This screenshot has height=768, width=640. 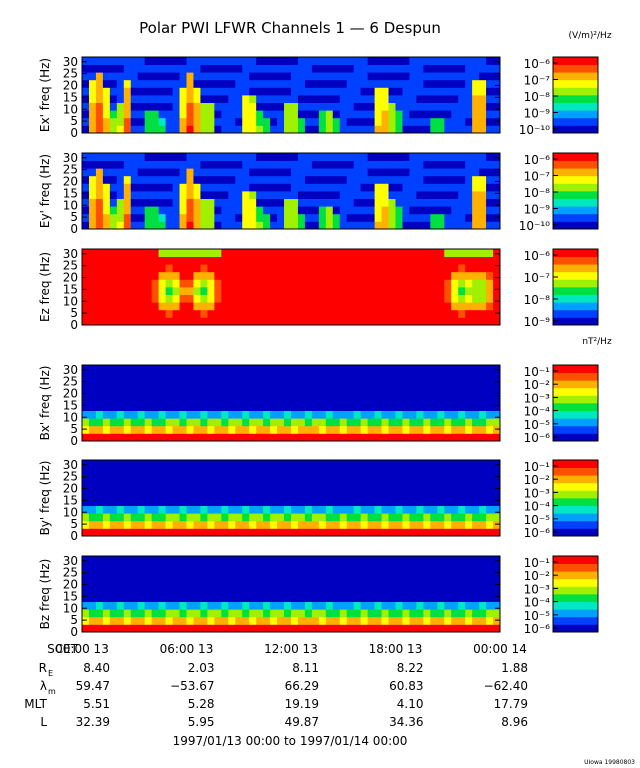 I want to click on colorbar-frame, so click(x=575, y=594).